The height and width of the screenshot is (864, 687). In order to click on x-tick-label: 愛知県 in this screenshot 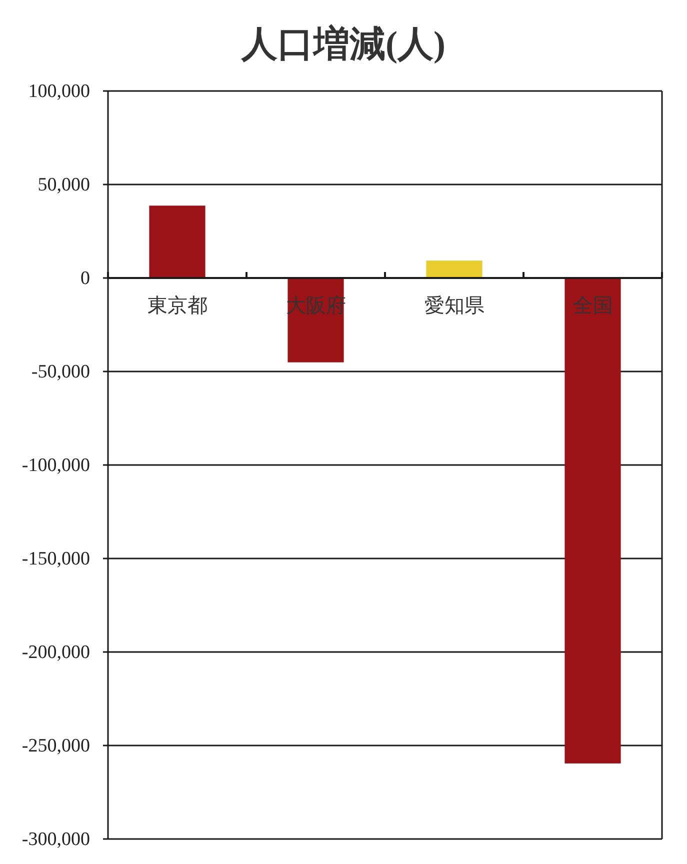, I will do `click(454, 306)`.